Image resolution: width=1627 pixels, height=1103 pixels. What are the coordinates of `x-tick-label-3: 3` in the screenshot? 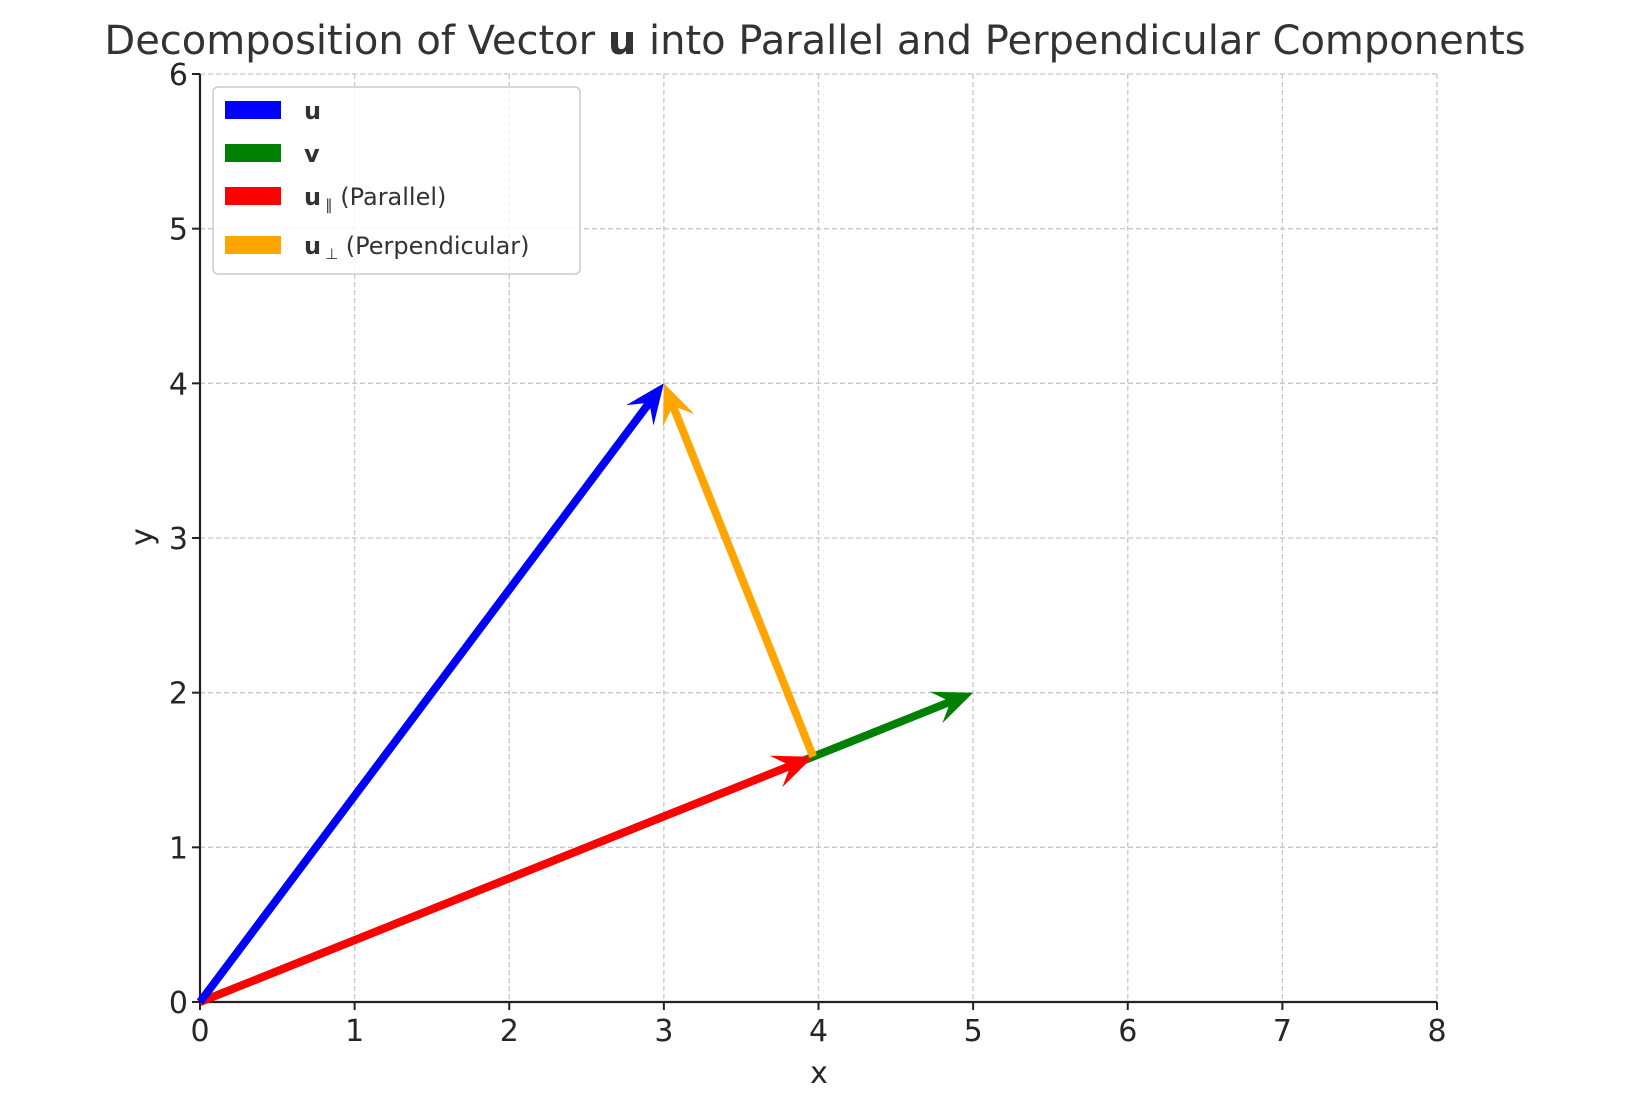 It's located at (663, 1031).